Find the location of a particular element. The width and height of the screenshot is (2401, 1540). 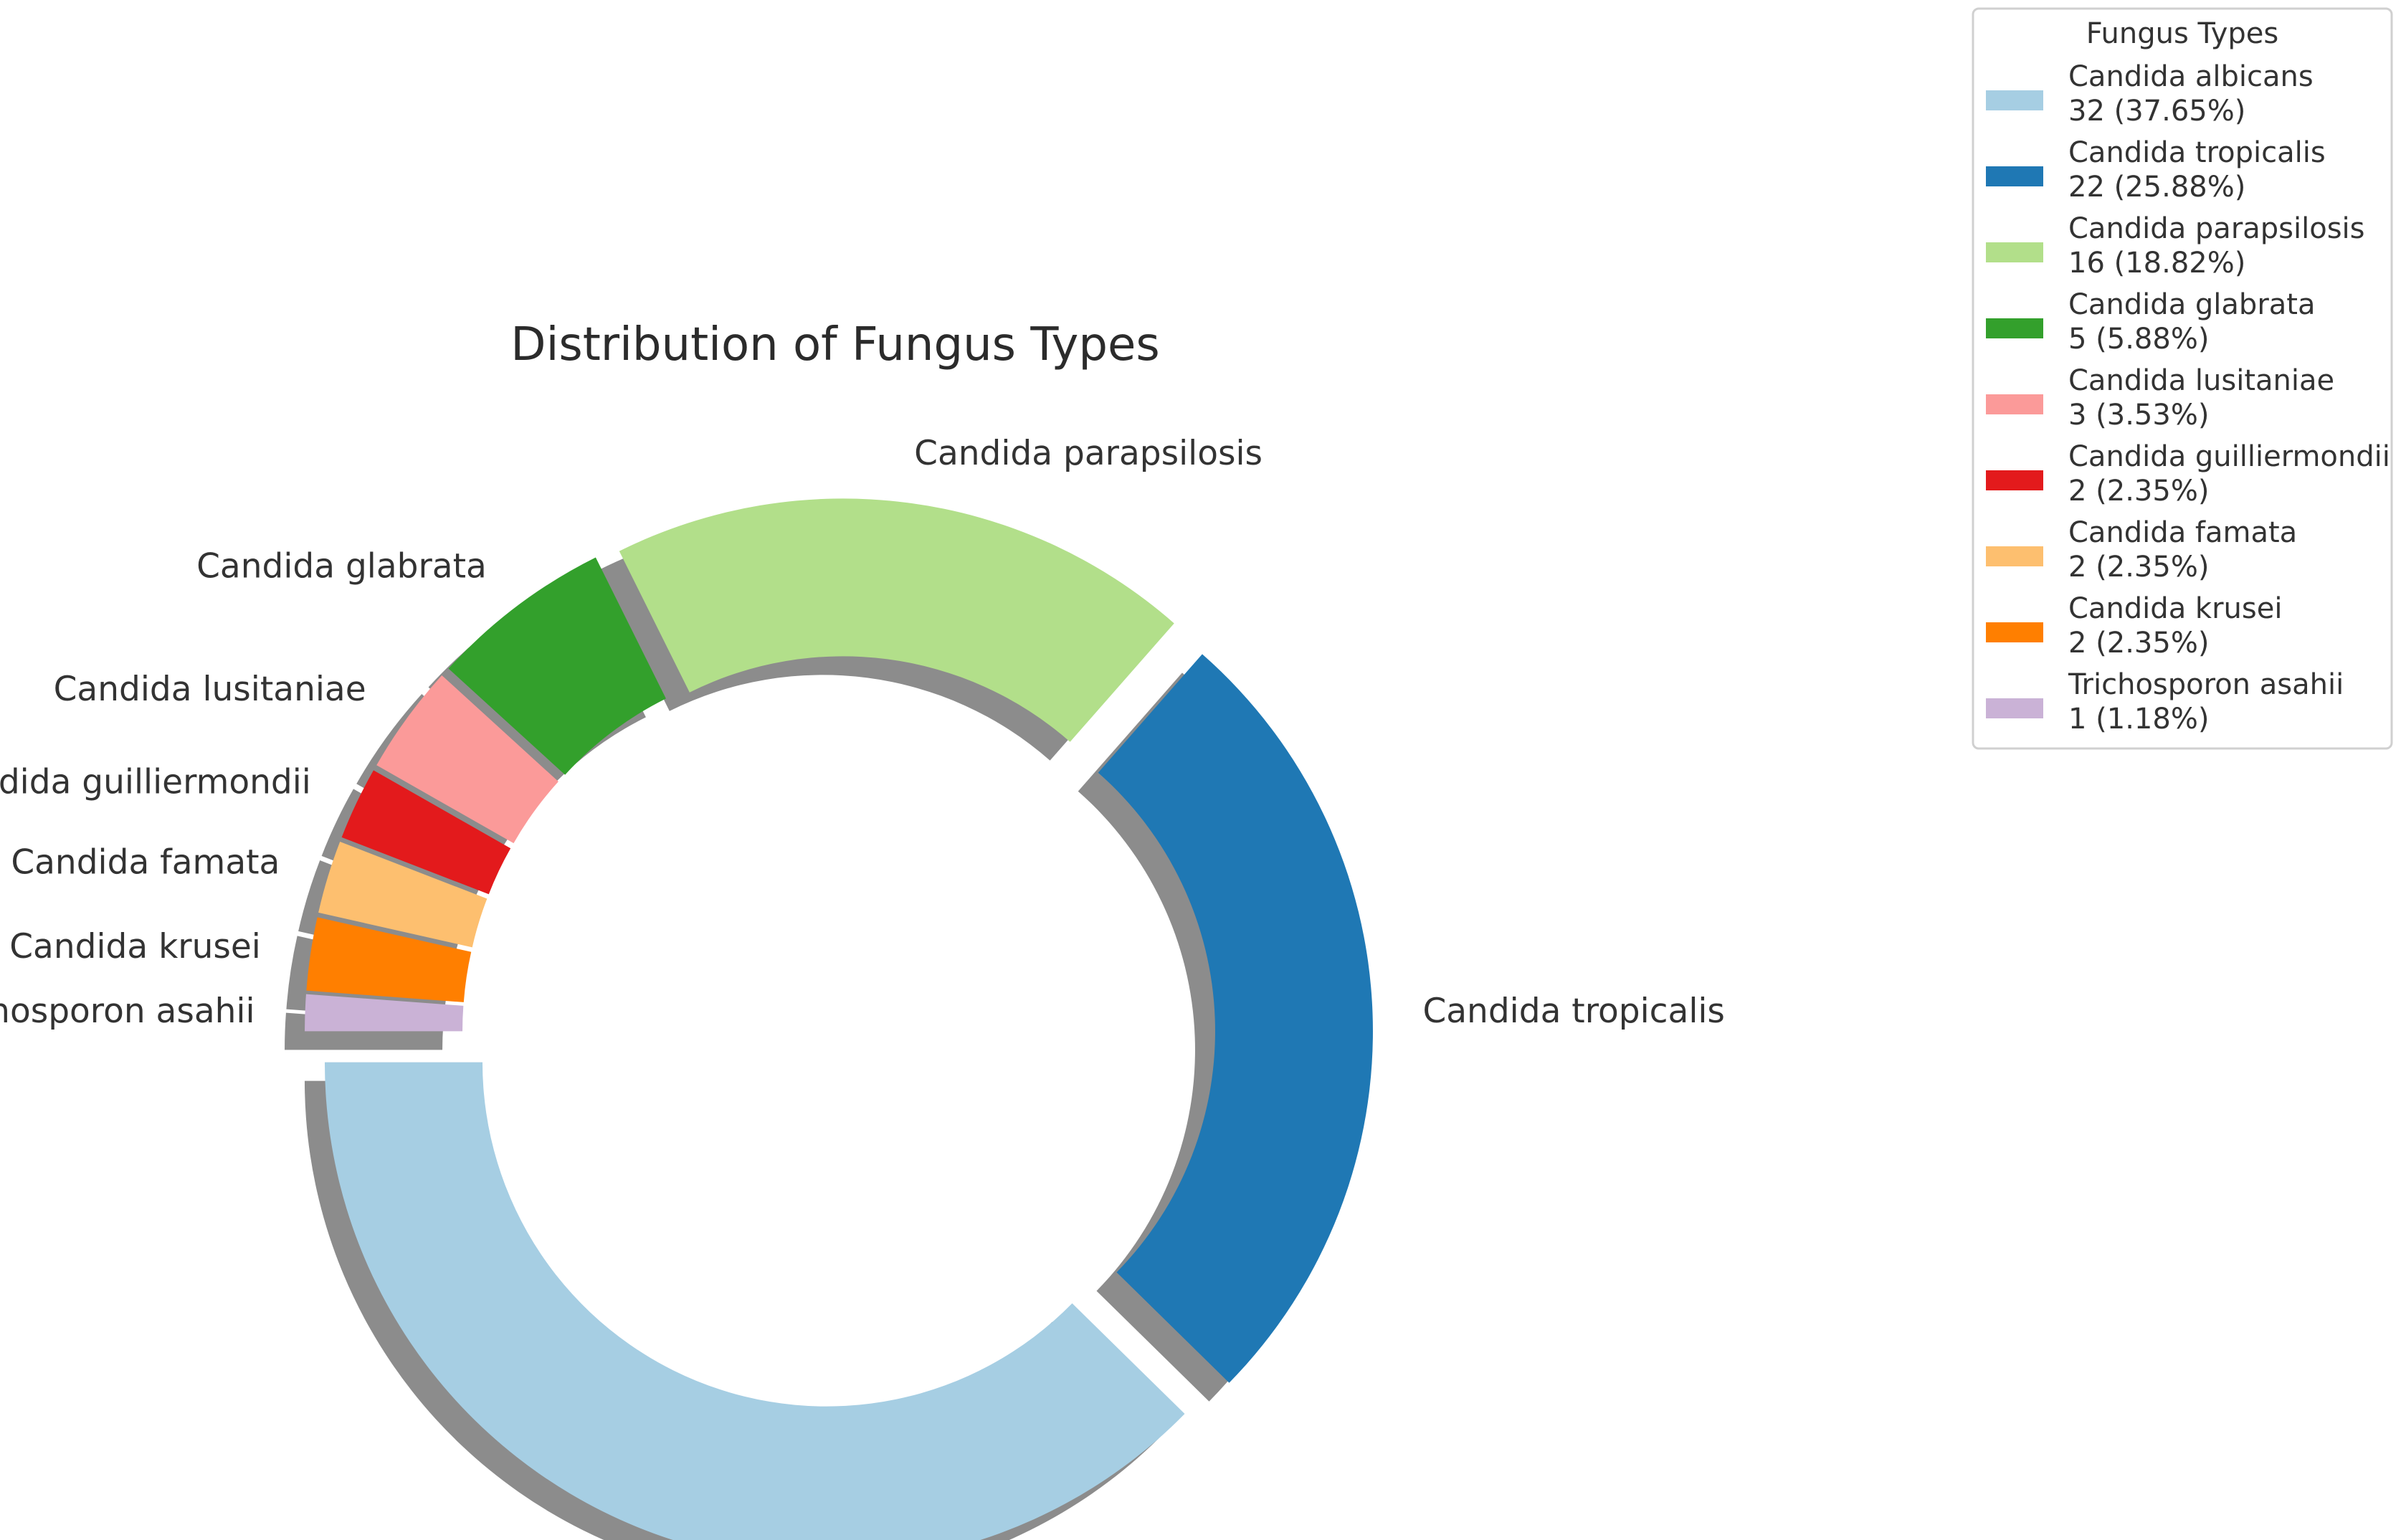

legend-swatch-candida-glabrata is located at coordinates (2014, 328).